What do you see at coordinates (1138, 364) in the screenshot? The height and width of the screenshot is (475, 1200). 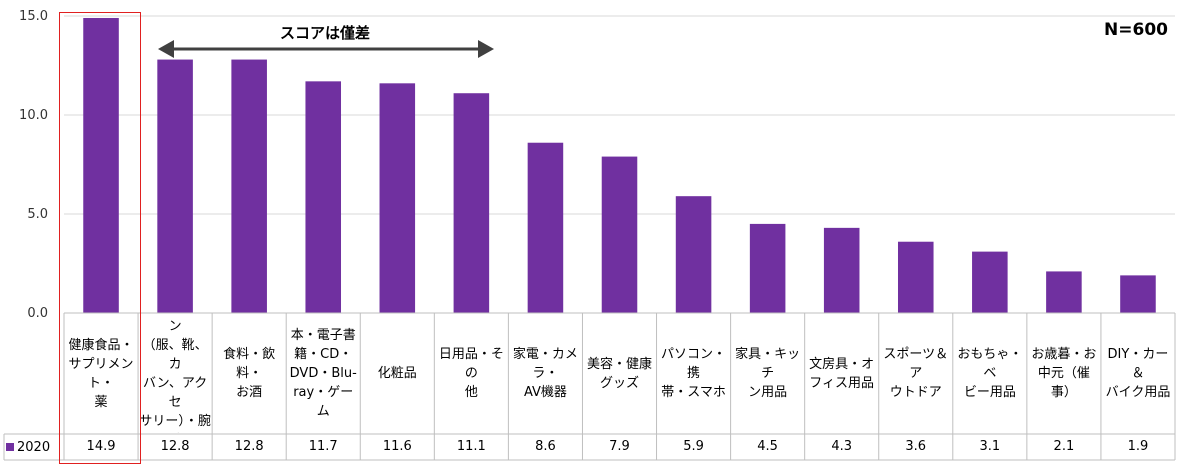 I see `category-label-line: DIY・カー＆` at bounding box center [1138, 364].